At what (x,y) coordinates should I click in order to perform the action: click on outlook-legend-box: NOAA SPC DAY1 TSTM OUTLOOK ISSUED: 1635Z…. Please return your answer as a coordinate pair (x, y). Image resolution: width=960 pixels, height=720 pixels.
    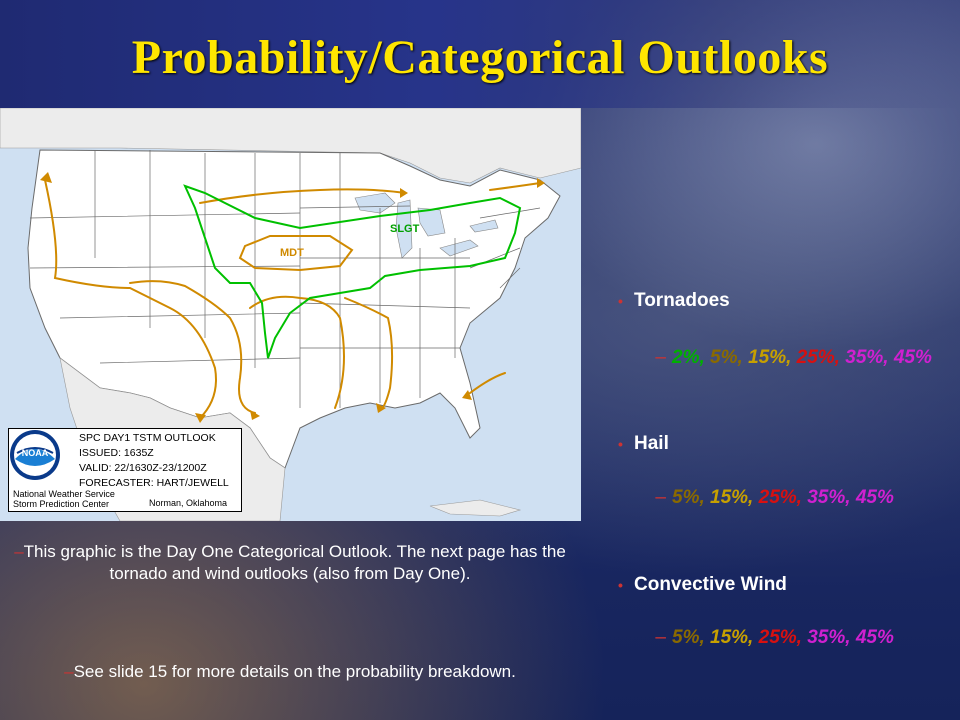
    Looking at the image, I should click on (125, 470).